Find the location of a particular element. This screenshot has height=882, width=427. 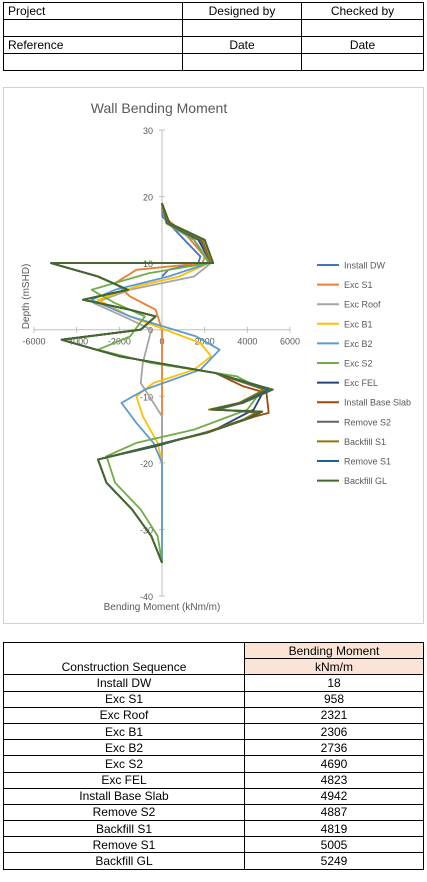

date-value-checked is located at coordinates (362, 62).